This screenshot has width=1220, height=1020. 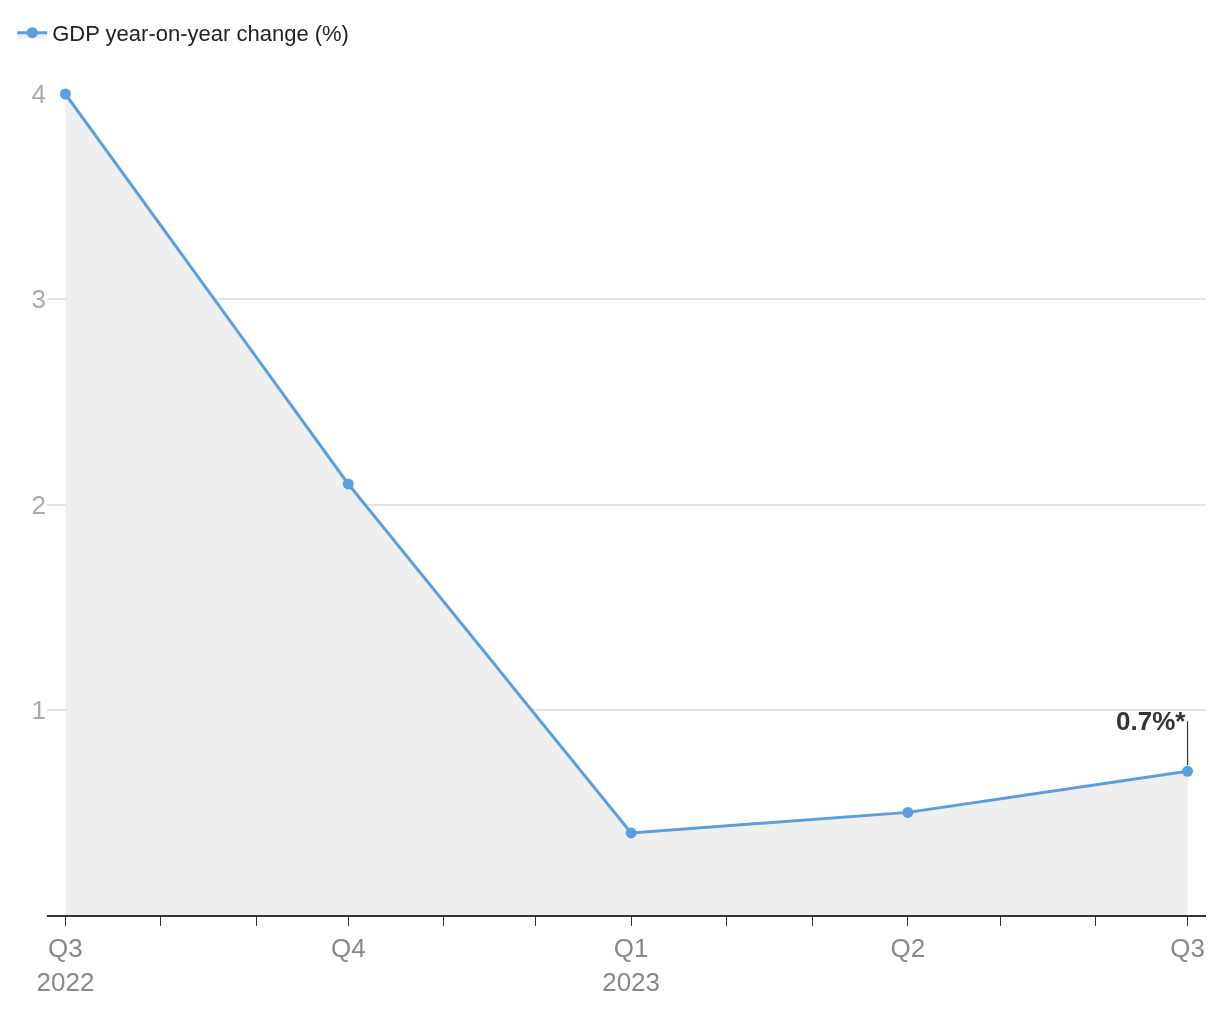 What do you see at coordinates (38, 299) in the screenshot?
I see `y-tick-label: 3` at bounding box center [38, 299].